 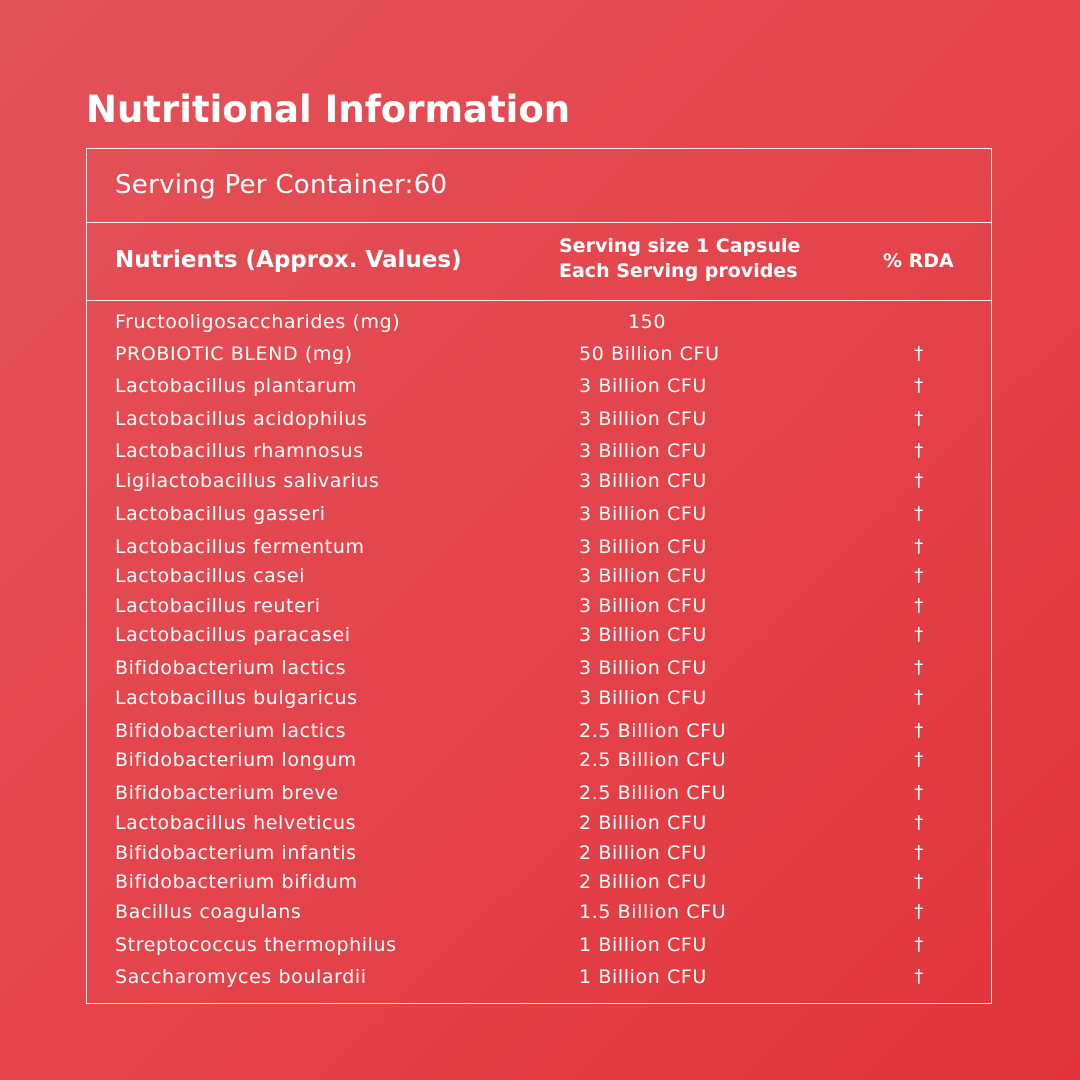 I want to click on table-row: Bifidobacterium lactics 2.5 Billion CFU †, so click(x=539, y=731).